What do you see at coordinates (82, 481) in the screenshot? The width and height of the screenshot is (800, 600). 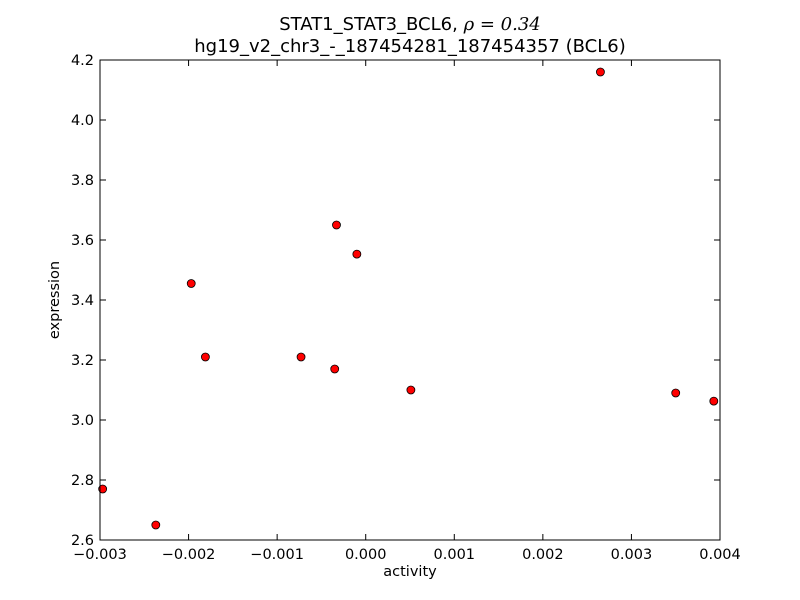 I see `y-tick-label: 2.8` at bounding box center [82, 481].